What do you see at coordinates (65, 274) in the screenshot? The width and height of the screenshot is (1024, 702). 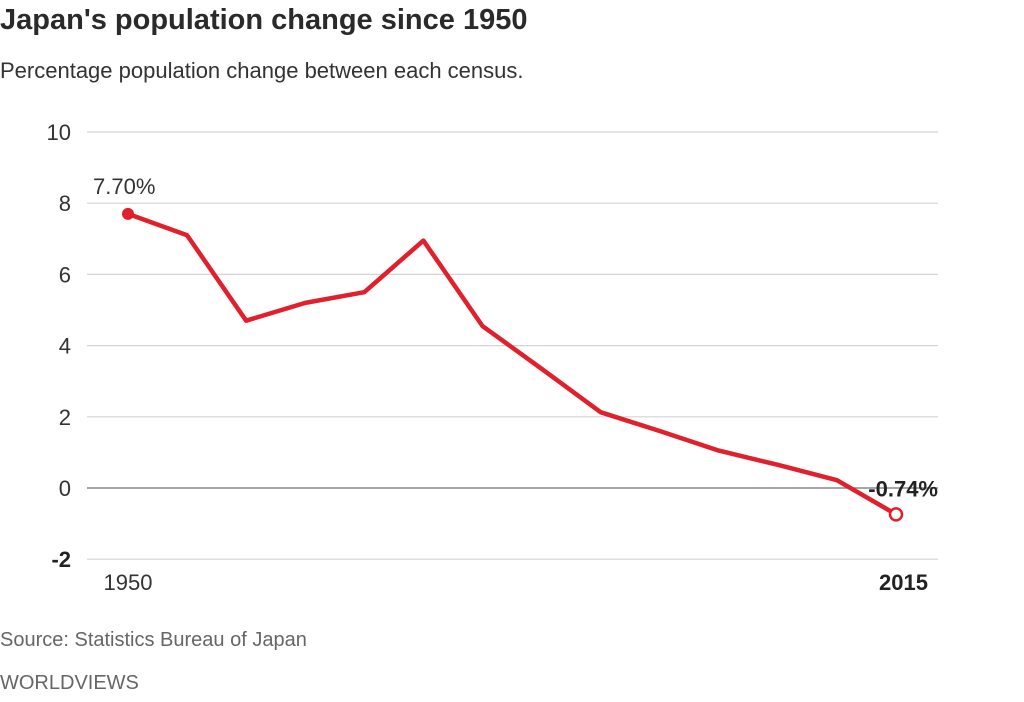 I see `y-tick-label: 6` at bounding box center [65, 274].